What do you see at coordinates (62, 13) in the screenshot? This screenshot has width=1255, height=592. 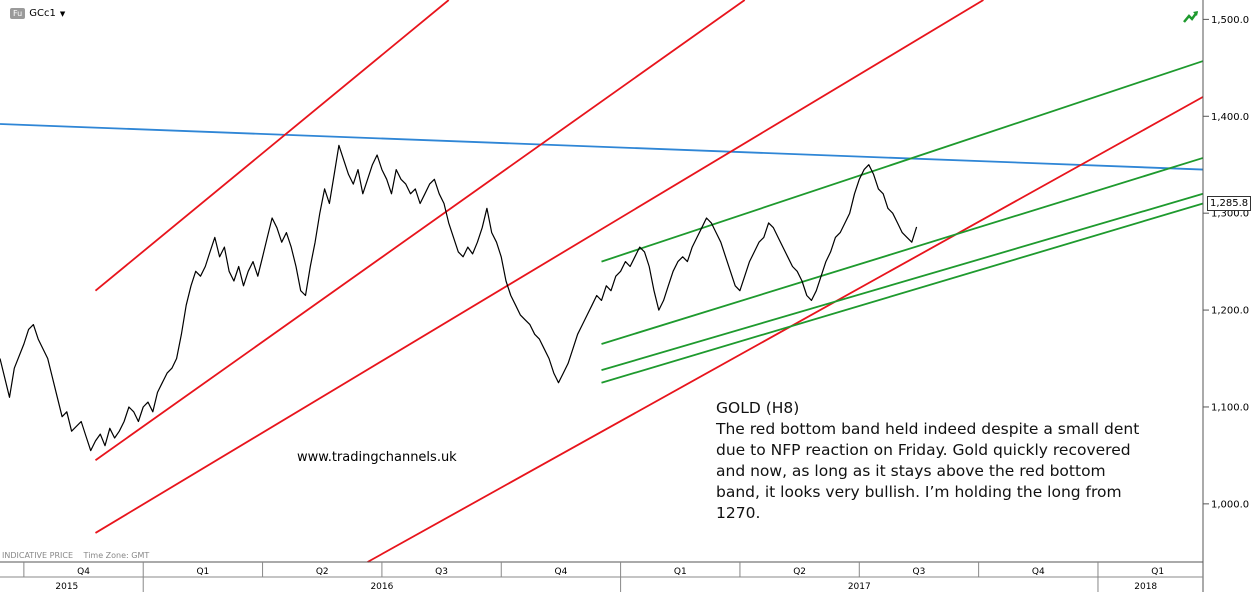 I see `caret-down-icon: ▼` at bounding box center [62, 13].